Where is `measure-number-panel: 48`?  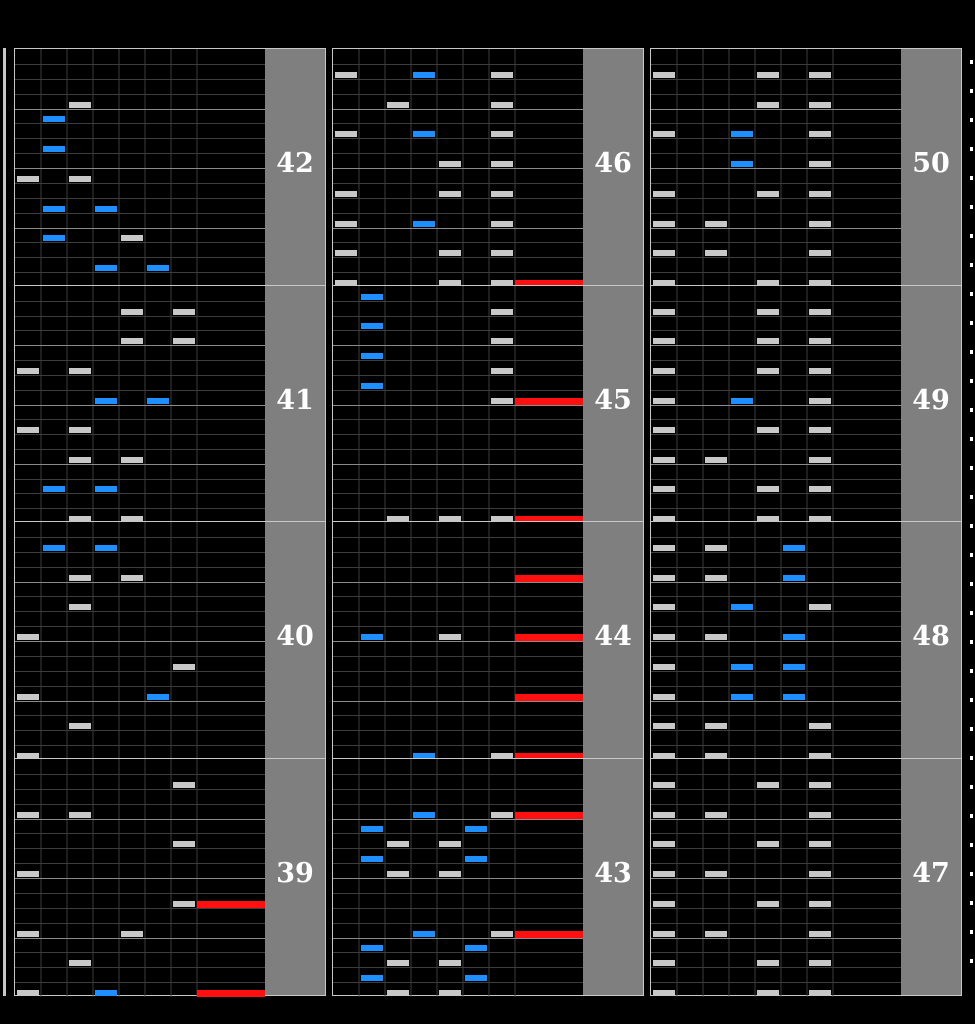
measure-number-panel: 48 is located at coordinates (931, 640).